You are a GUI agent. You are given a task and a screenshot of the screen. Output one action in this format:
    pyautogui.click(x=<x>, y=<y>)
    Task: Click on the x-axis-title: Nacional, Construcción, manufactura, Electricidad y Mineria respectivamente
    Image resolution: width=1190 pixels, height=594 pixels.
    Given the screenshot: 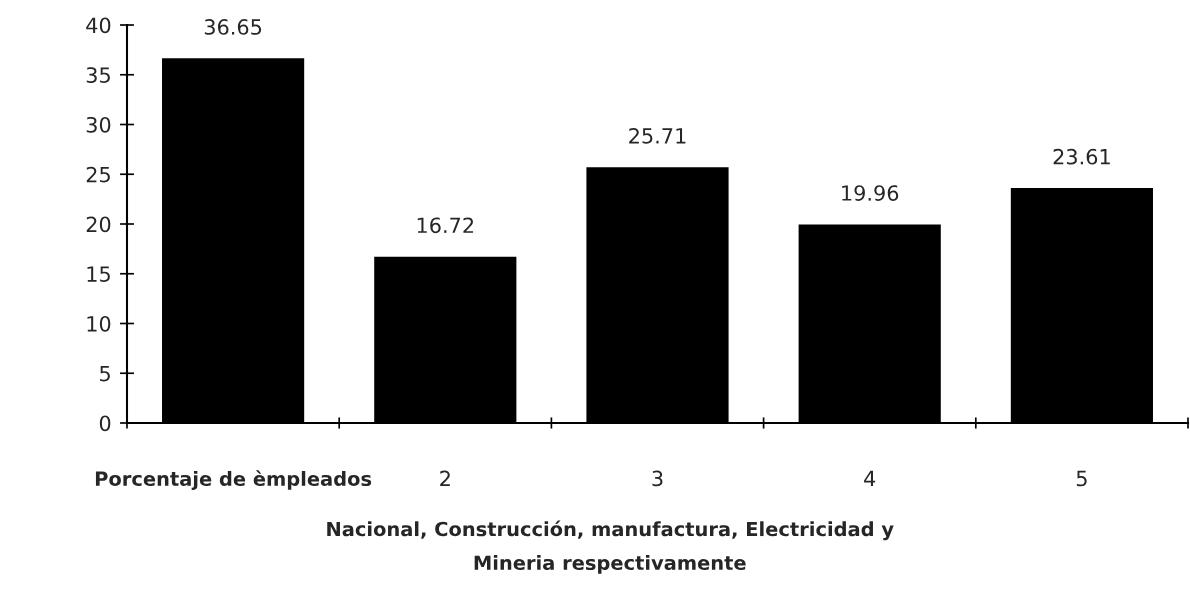 What is the action you would take?
    pyautogui.click(x=610, y=547)
    